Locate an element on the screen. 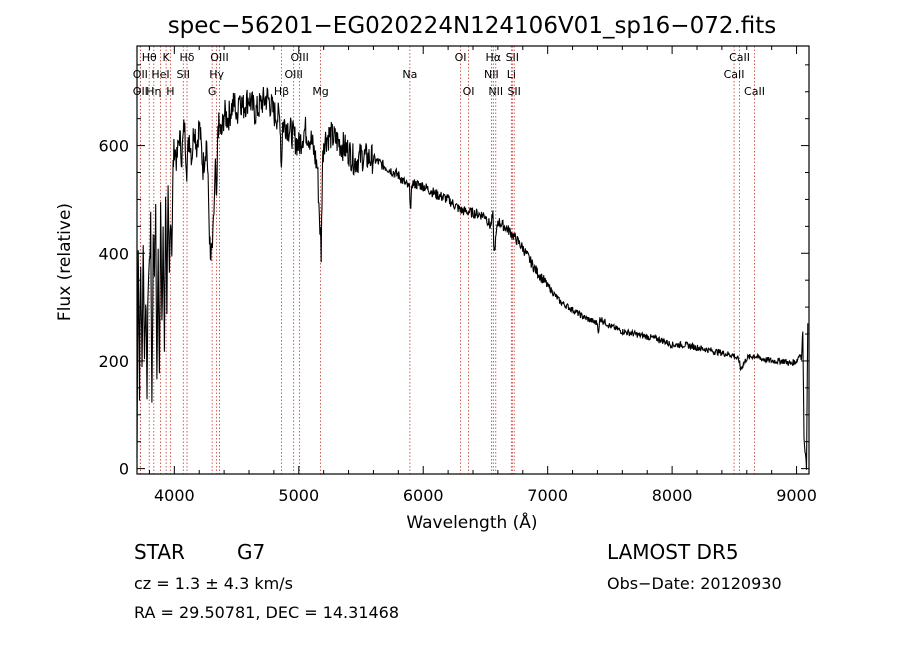 Image resolution: width=900 pixels, height=649 pixels. line-marker-label: Hδ is located at coordinates (187, 57).